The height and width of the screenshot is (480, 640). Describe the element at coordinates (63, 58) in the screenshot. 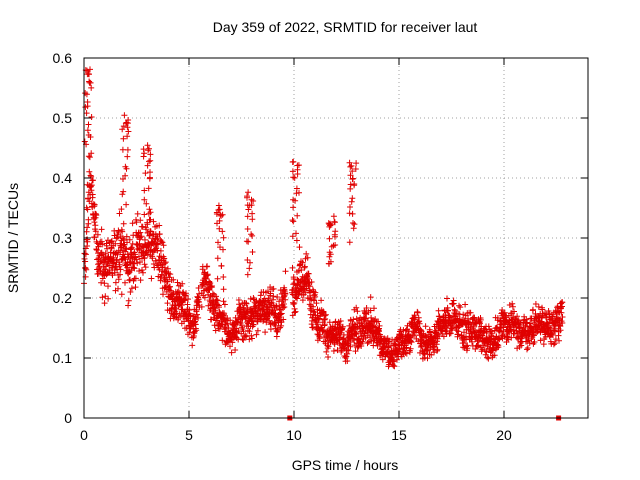

I see `y-tick-label: 0.6` at that location.